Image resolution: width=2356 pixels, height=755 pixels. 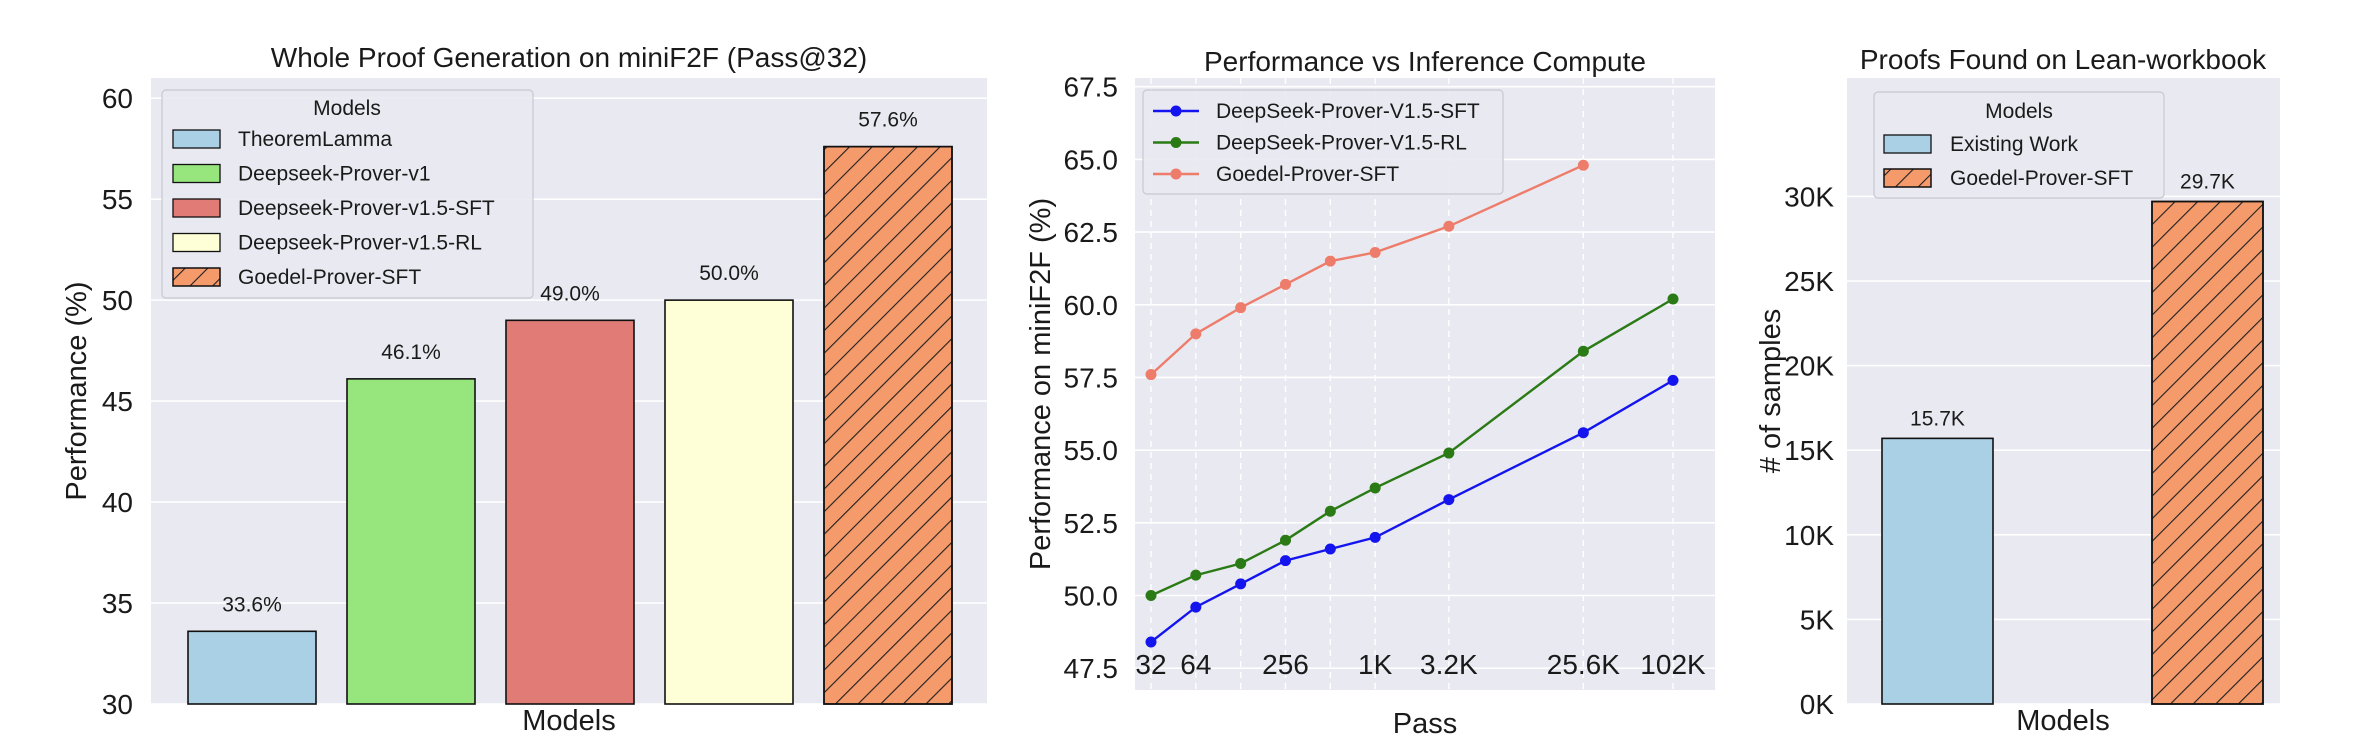 What do you see at coordinates (1041, 384) in the screenshot?
I see `y-axis-label-2: Performance on miniF2F (%)` at bounding box center [1041, 384].